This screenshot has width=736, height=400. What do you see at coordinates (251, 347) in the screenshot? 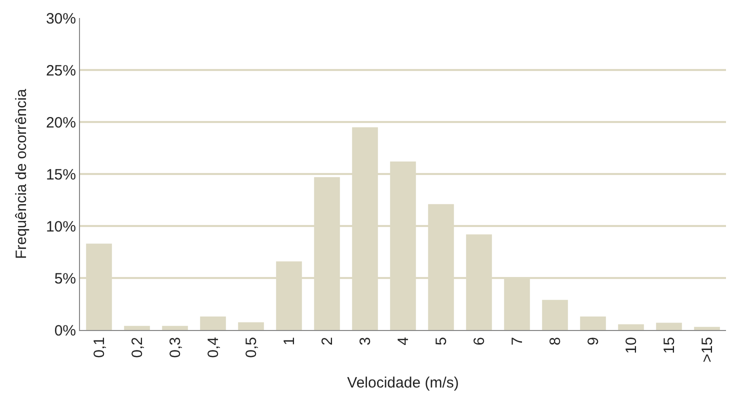
I see `x-tick-label: 0,5` at bounding box center [251, 347].